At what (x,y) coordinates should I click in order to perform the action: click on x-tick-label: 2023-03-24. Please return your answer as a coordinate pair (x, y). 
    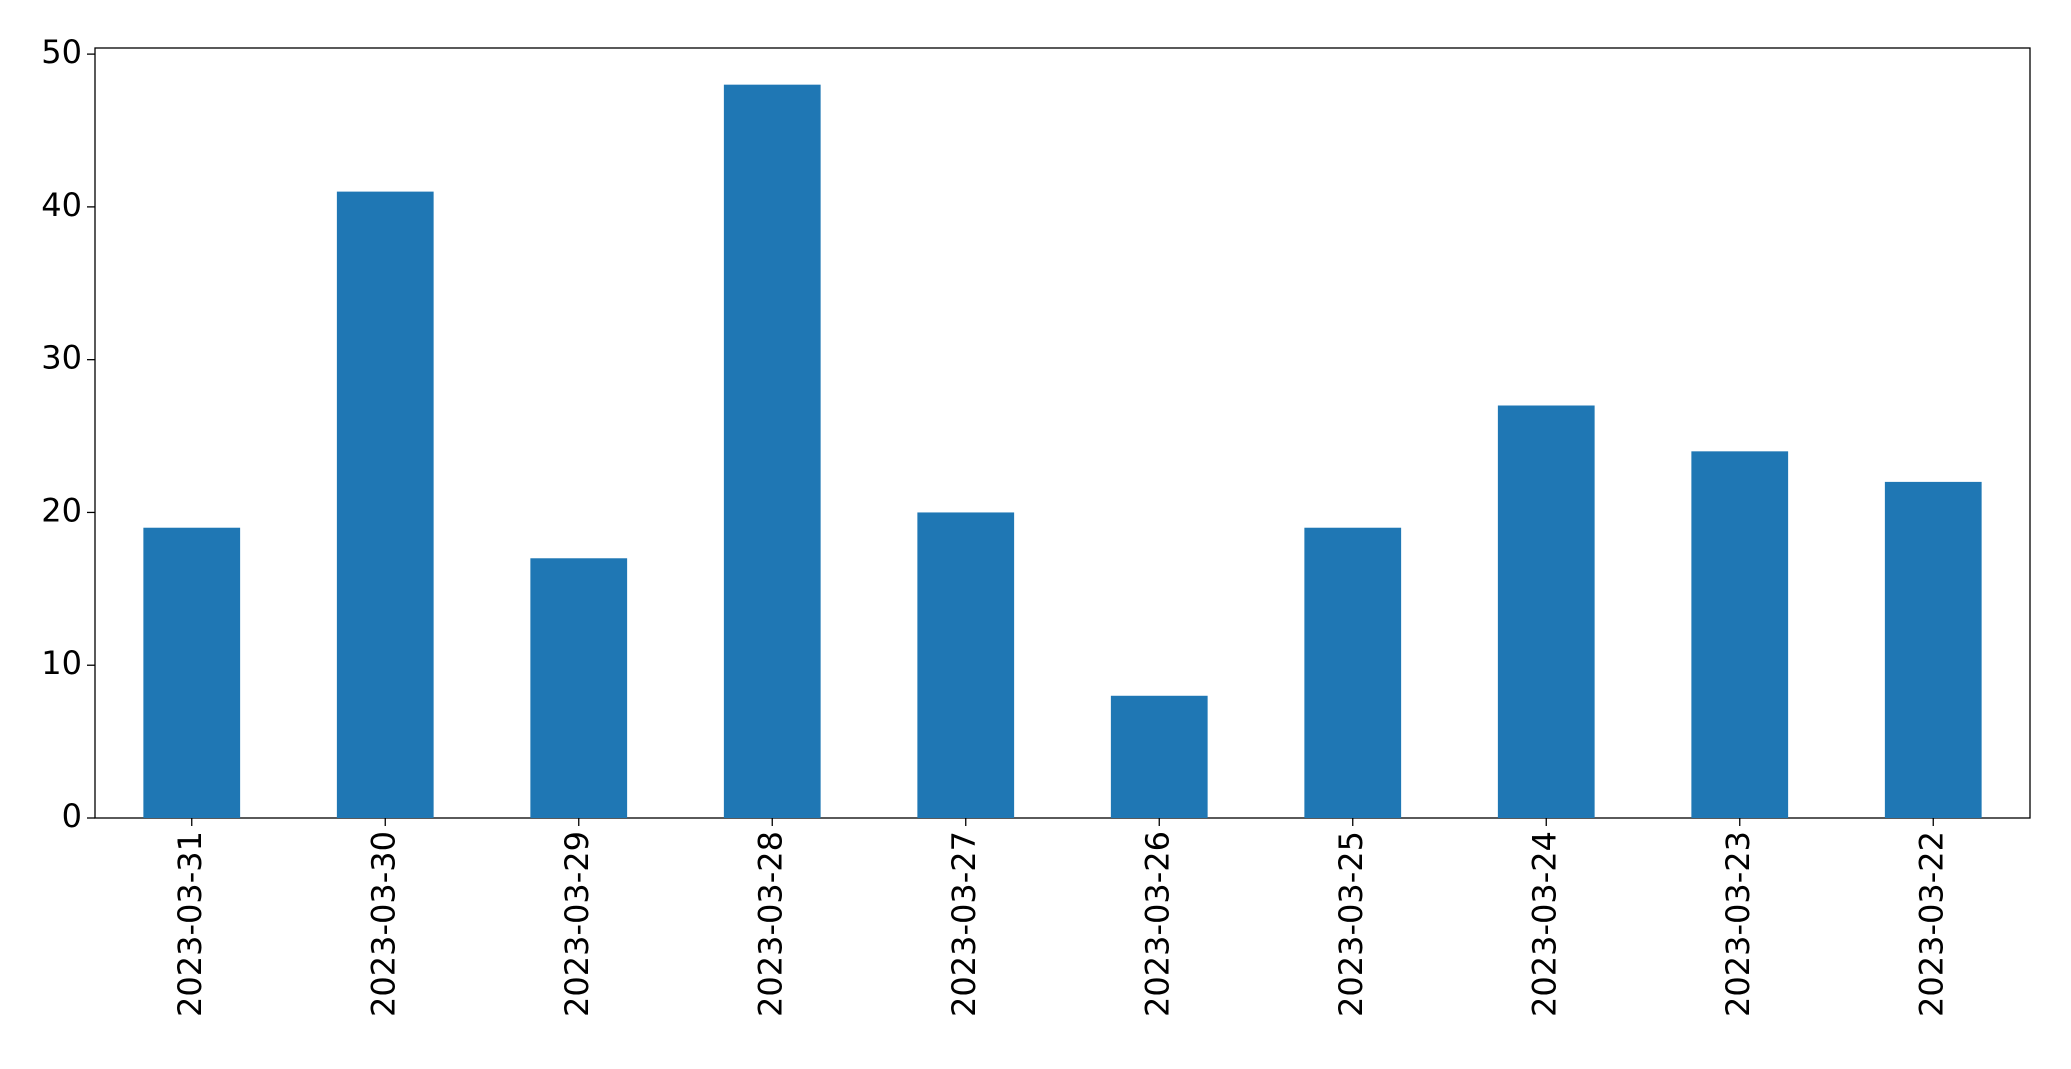
    Looking at the image, I should click on (1544, 924).